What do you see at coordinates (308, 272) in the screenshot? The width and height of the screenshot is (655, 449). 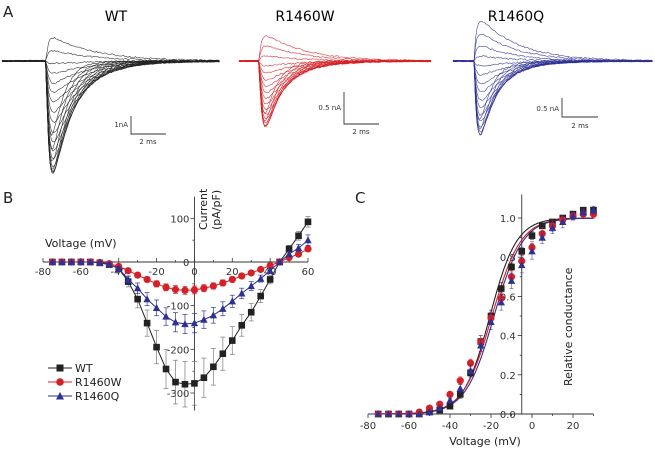 I see `b-x-tick-label: 60` at bounding box center [308, 272].